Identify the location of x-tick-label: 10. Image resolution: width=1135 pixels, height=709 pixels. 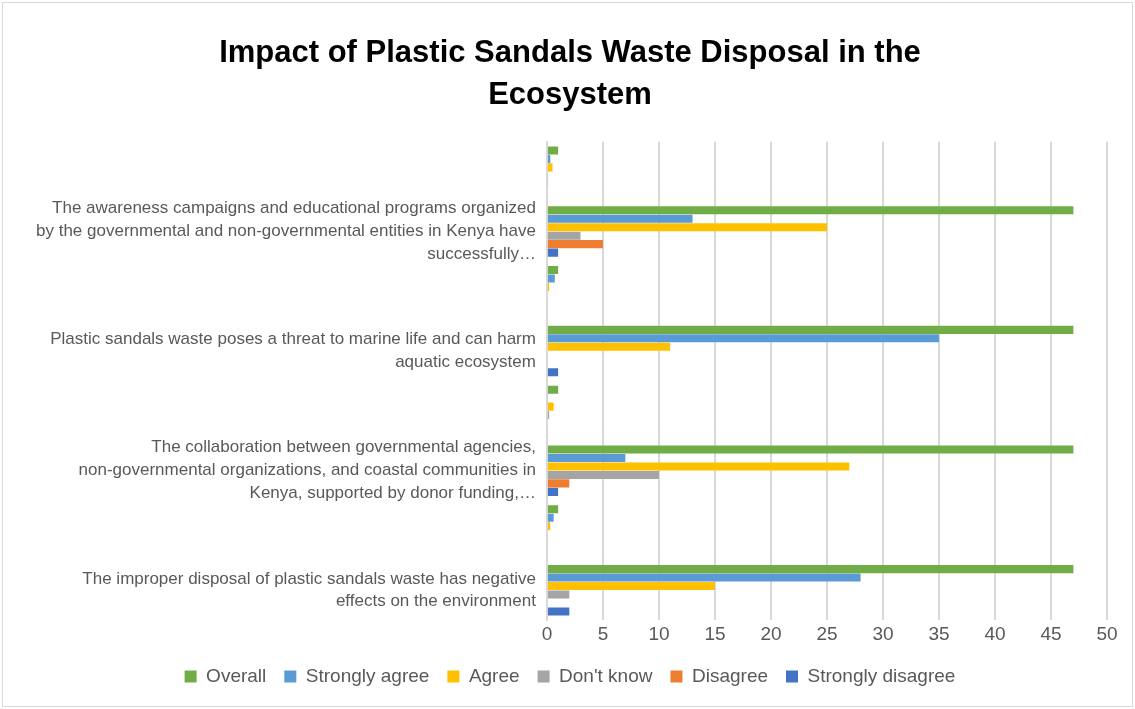
(659, 633).